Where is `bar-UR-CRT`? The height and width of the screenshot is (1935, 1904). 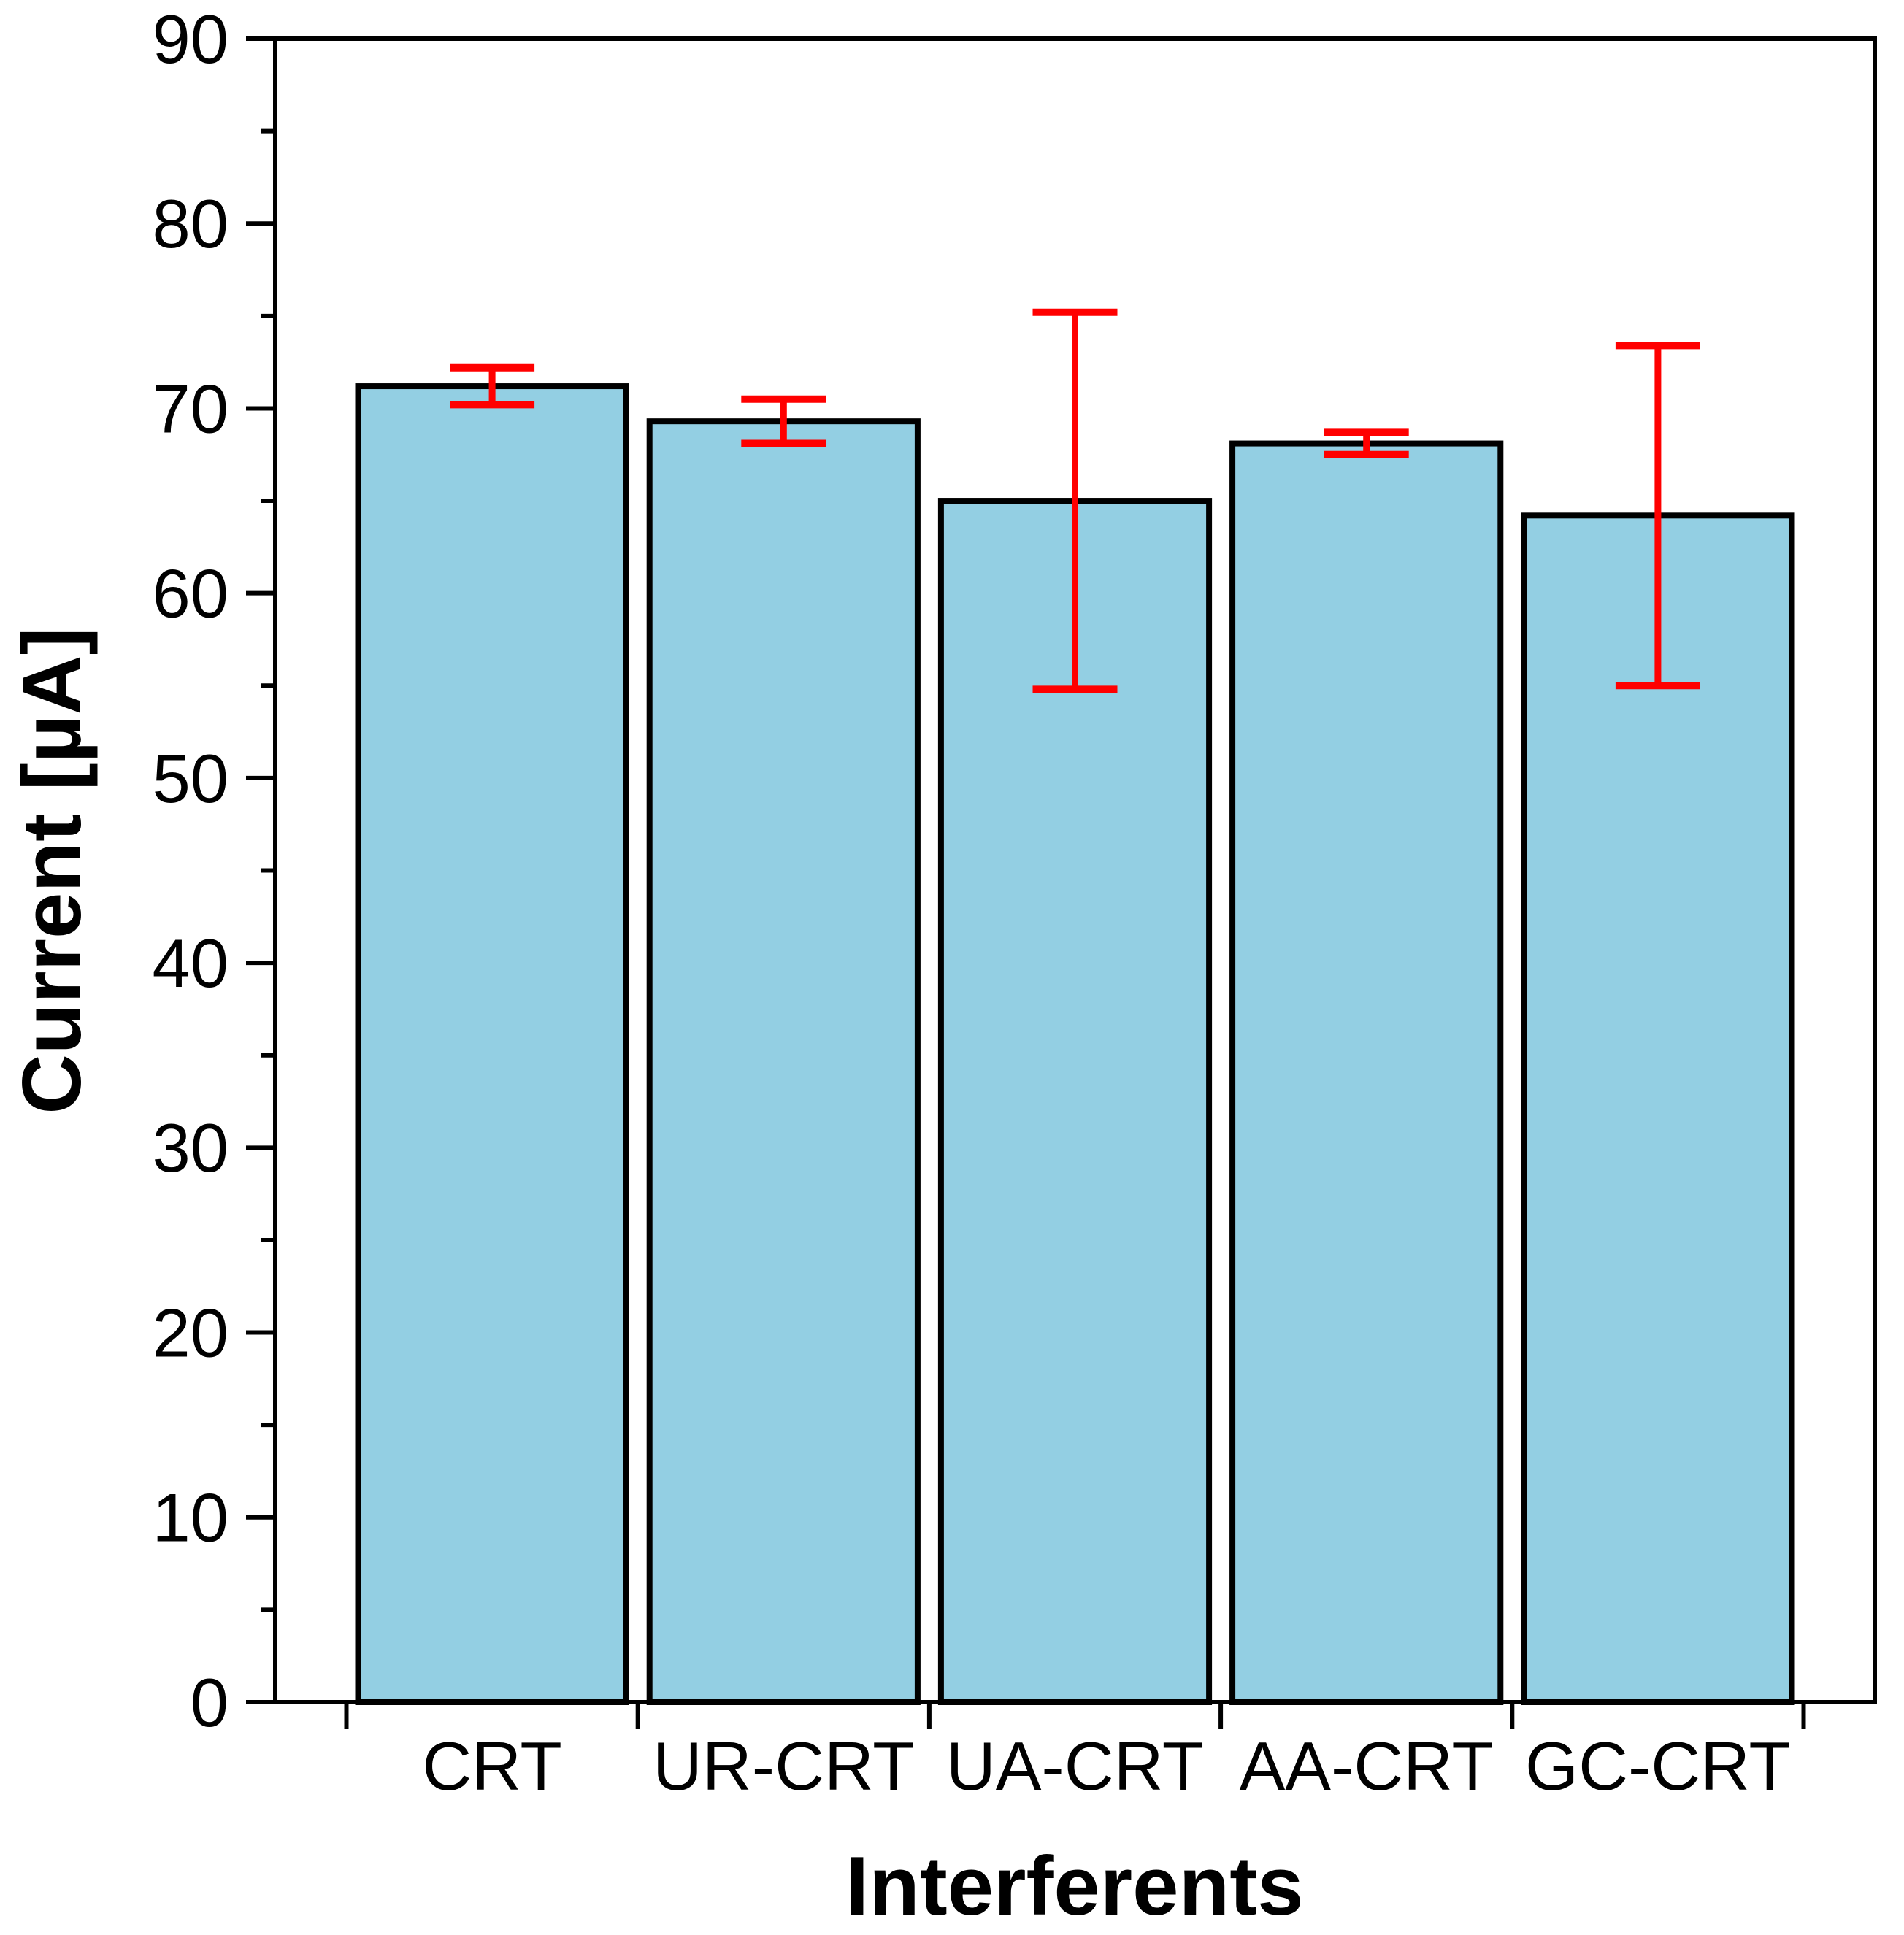
bar-UR-CRT is located at coordinates (783, 1061).